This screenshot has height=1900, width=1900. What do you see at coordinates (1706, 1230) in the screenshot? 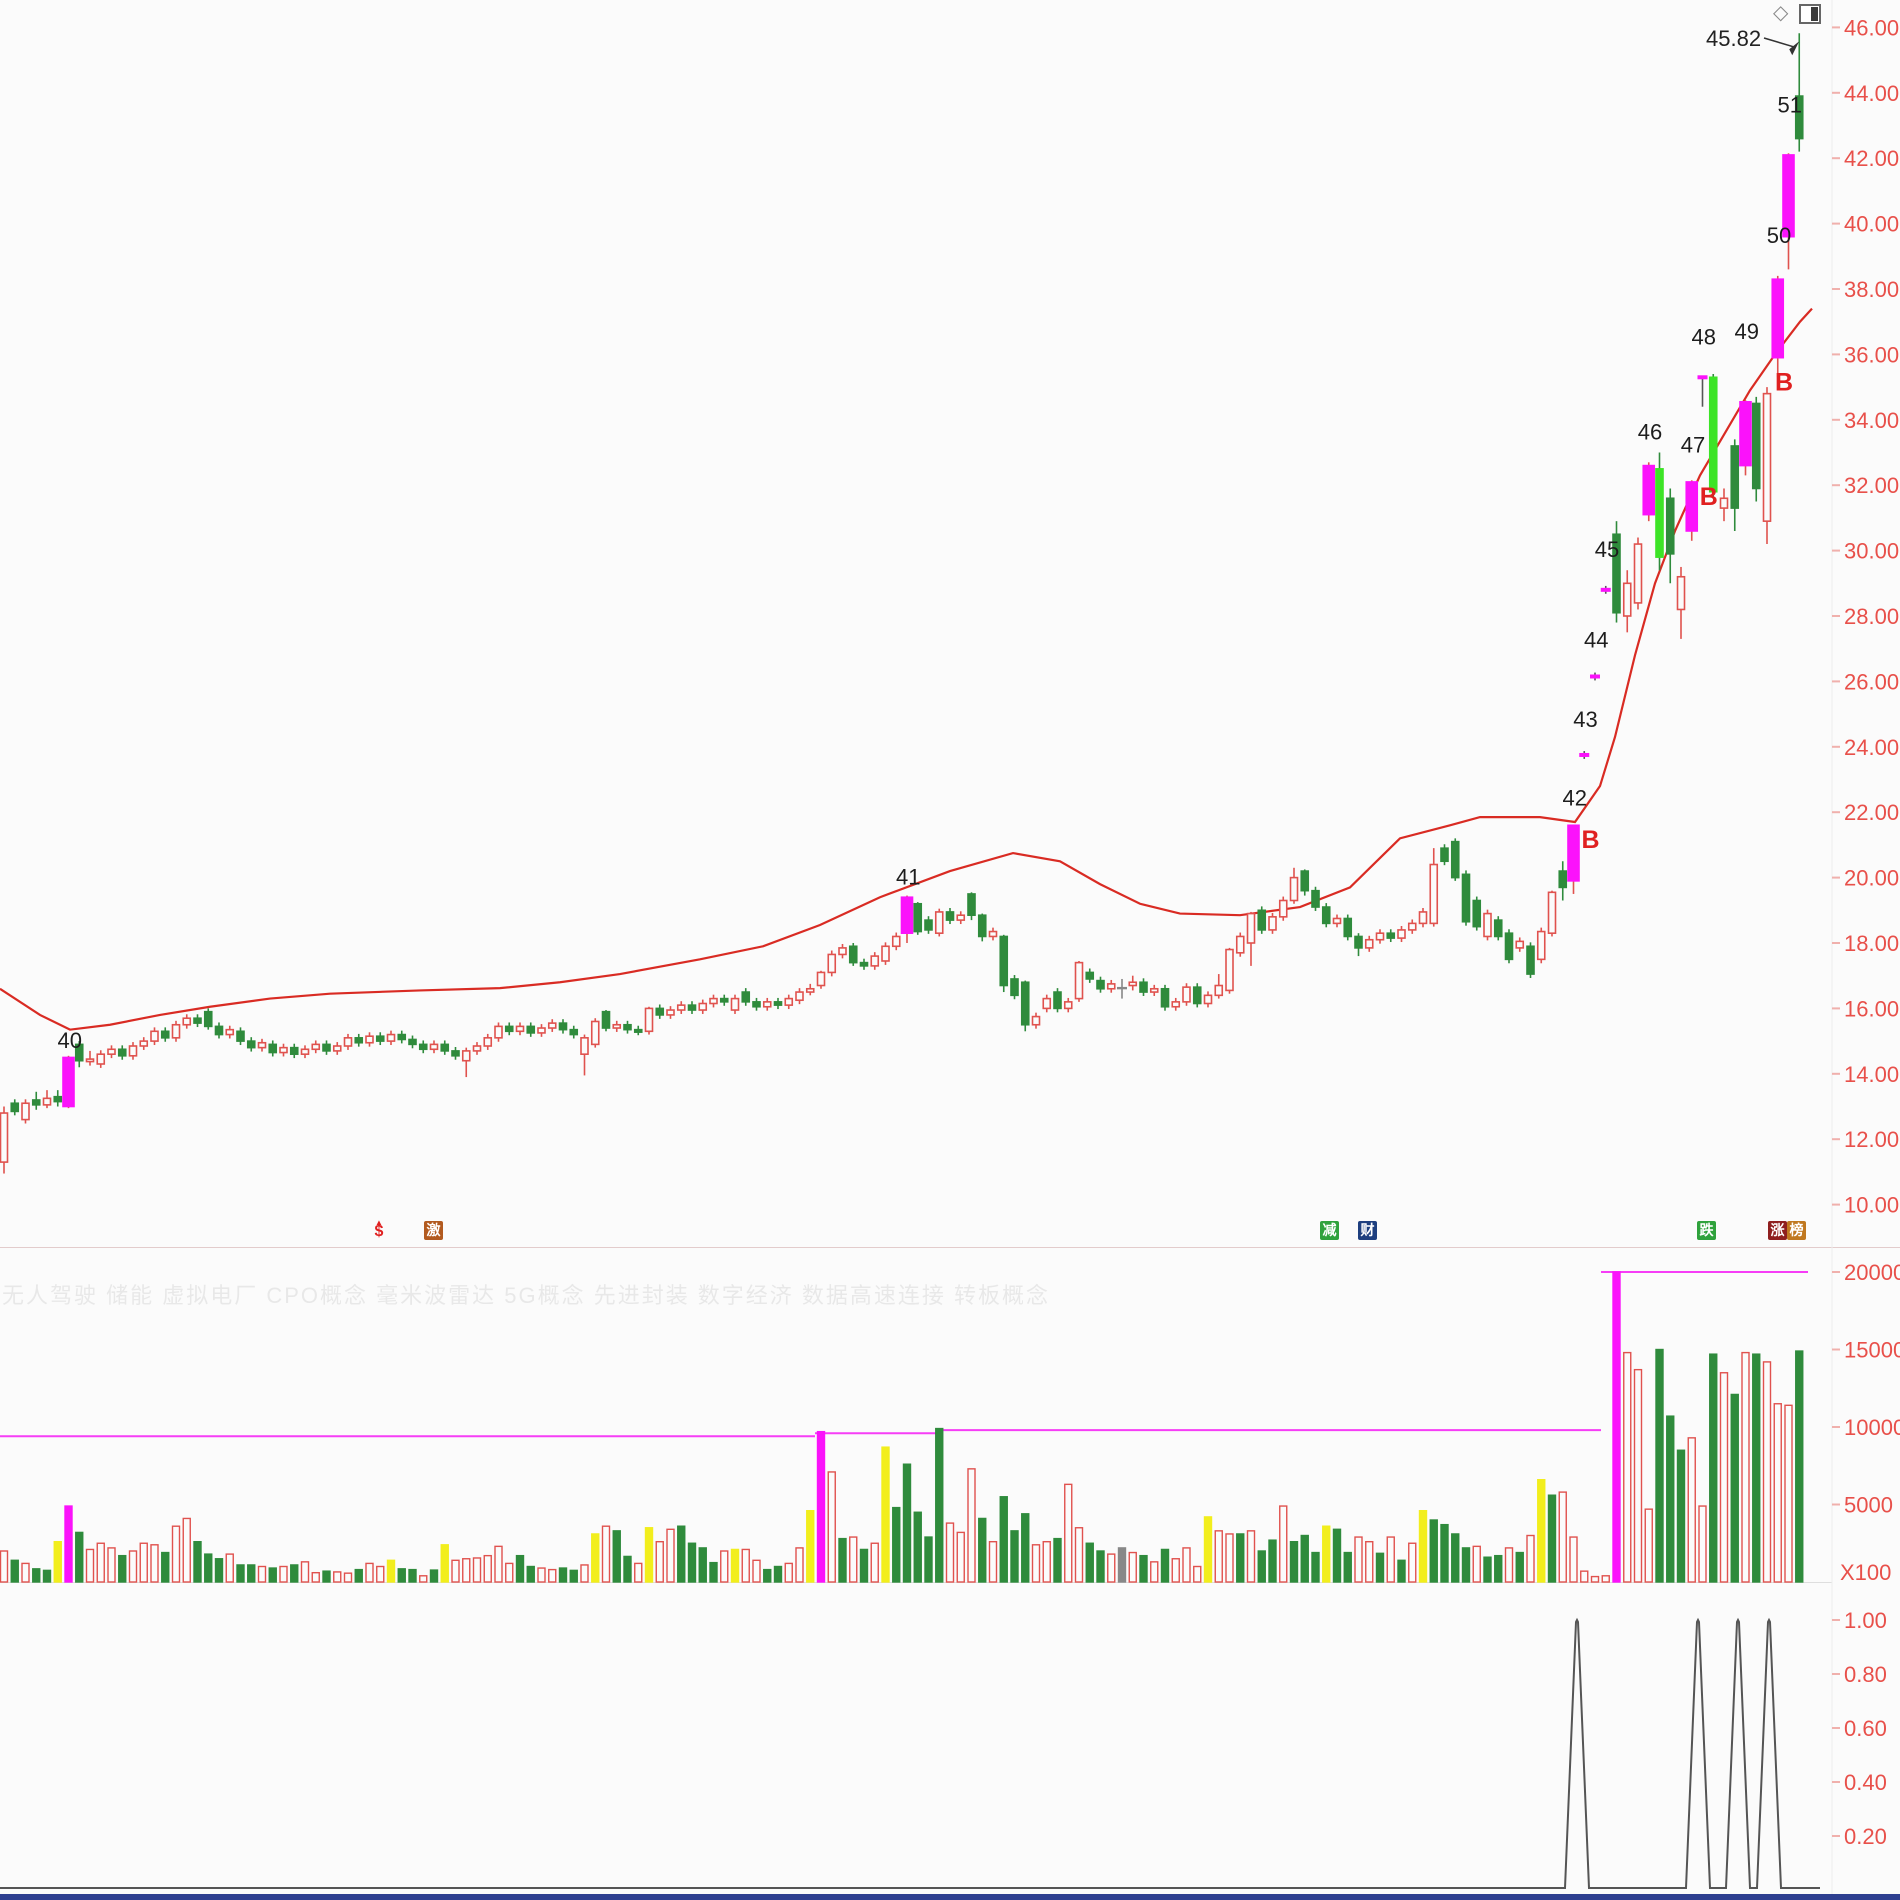
I see `event-badge-die: 跌` at bounding box center [1706, 1230].